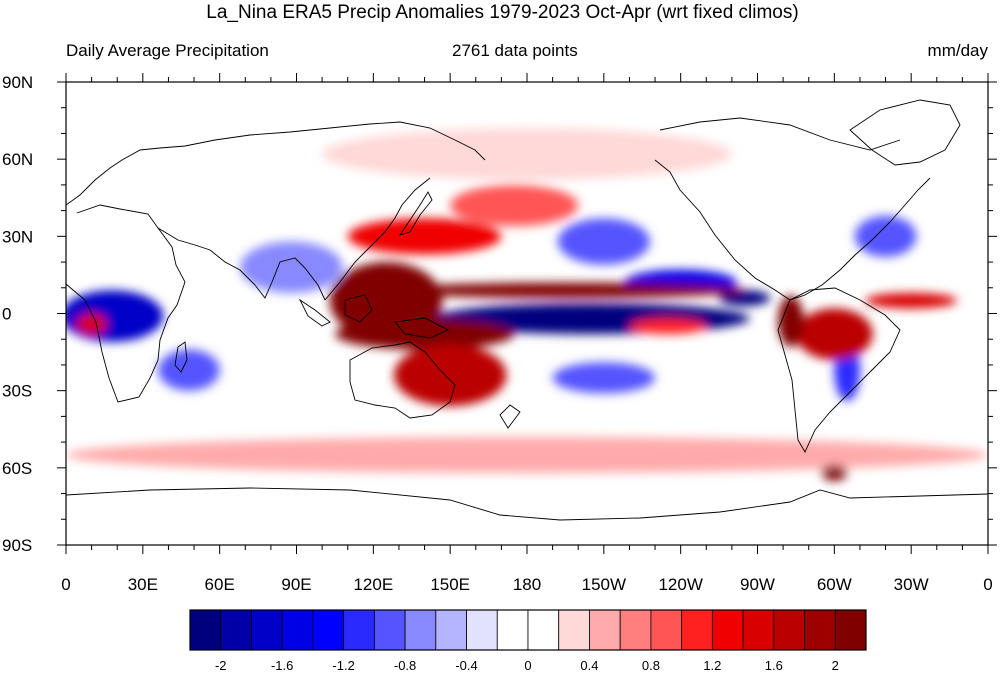 This screenshot has width=1005, height=676. I want to click on x-tick-label: 90E, so click(296, 584).